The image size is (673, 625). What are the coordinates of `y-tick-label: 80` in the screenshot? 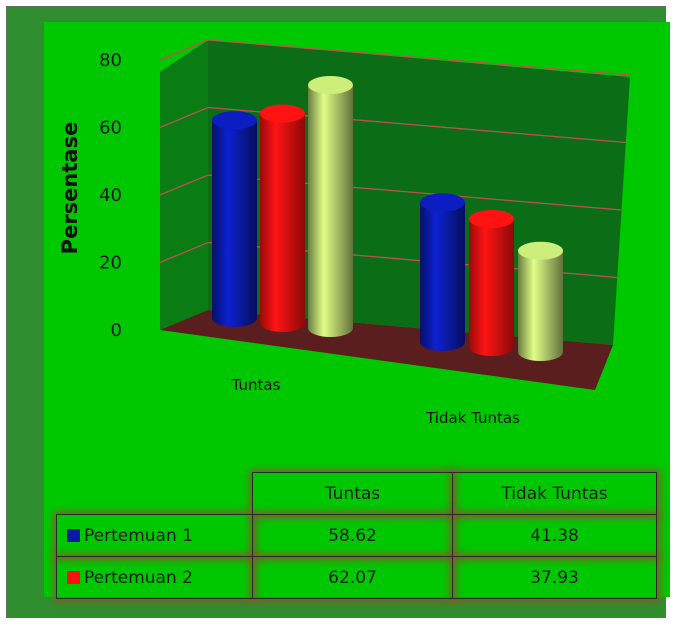 It's located at (110, 60).